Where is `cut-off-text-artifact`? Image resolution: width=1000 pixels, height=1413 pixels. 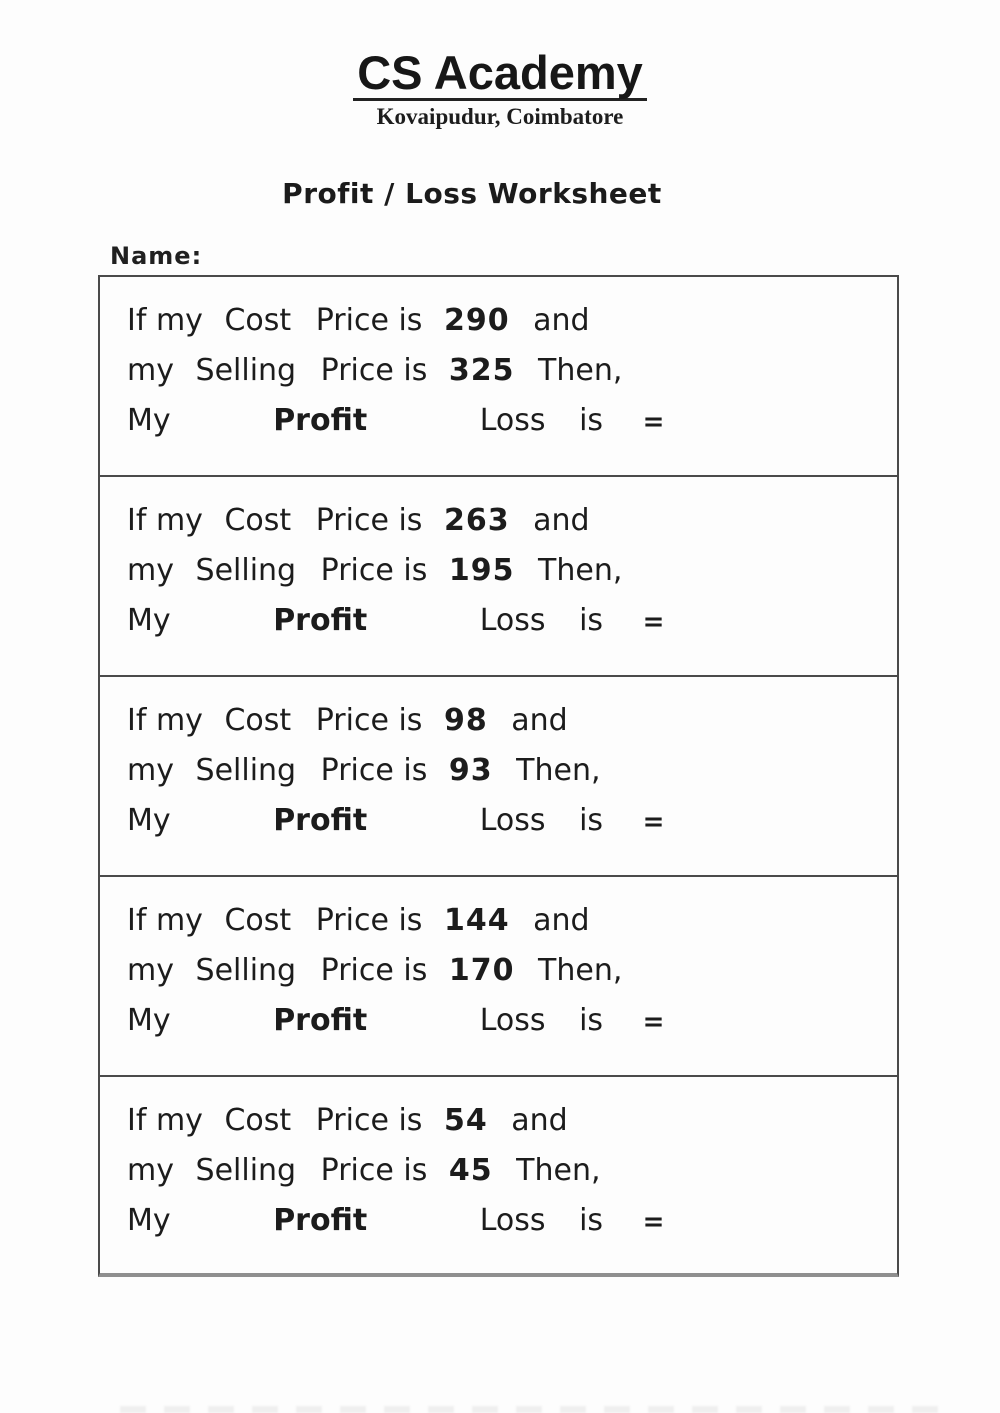 cut-off-text-artifact is located at coordinates (530, 1409).